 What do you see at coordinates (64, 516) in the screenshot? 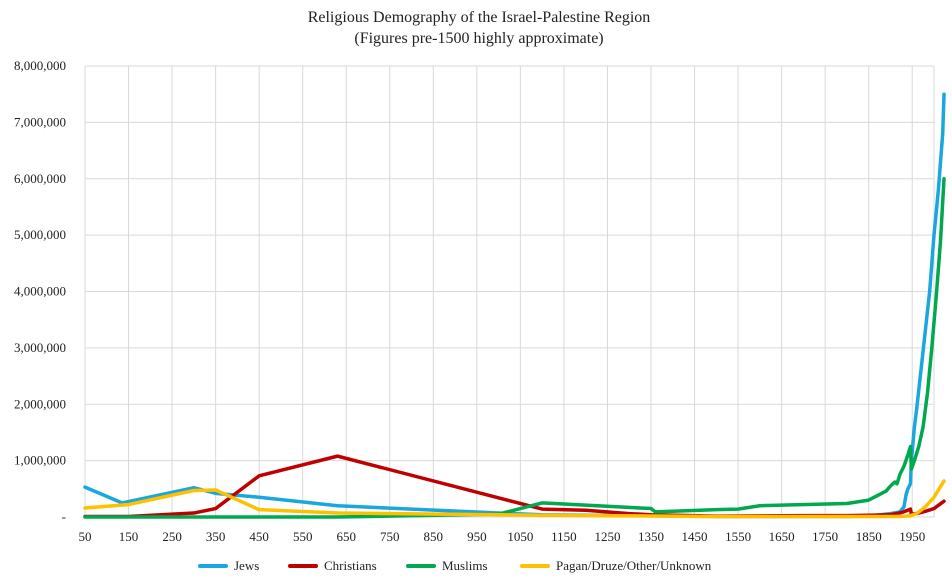
I see `y-tick-label: -` at bounding box center [64, 516].